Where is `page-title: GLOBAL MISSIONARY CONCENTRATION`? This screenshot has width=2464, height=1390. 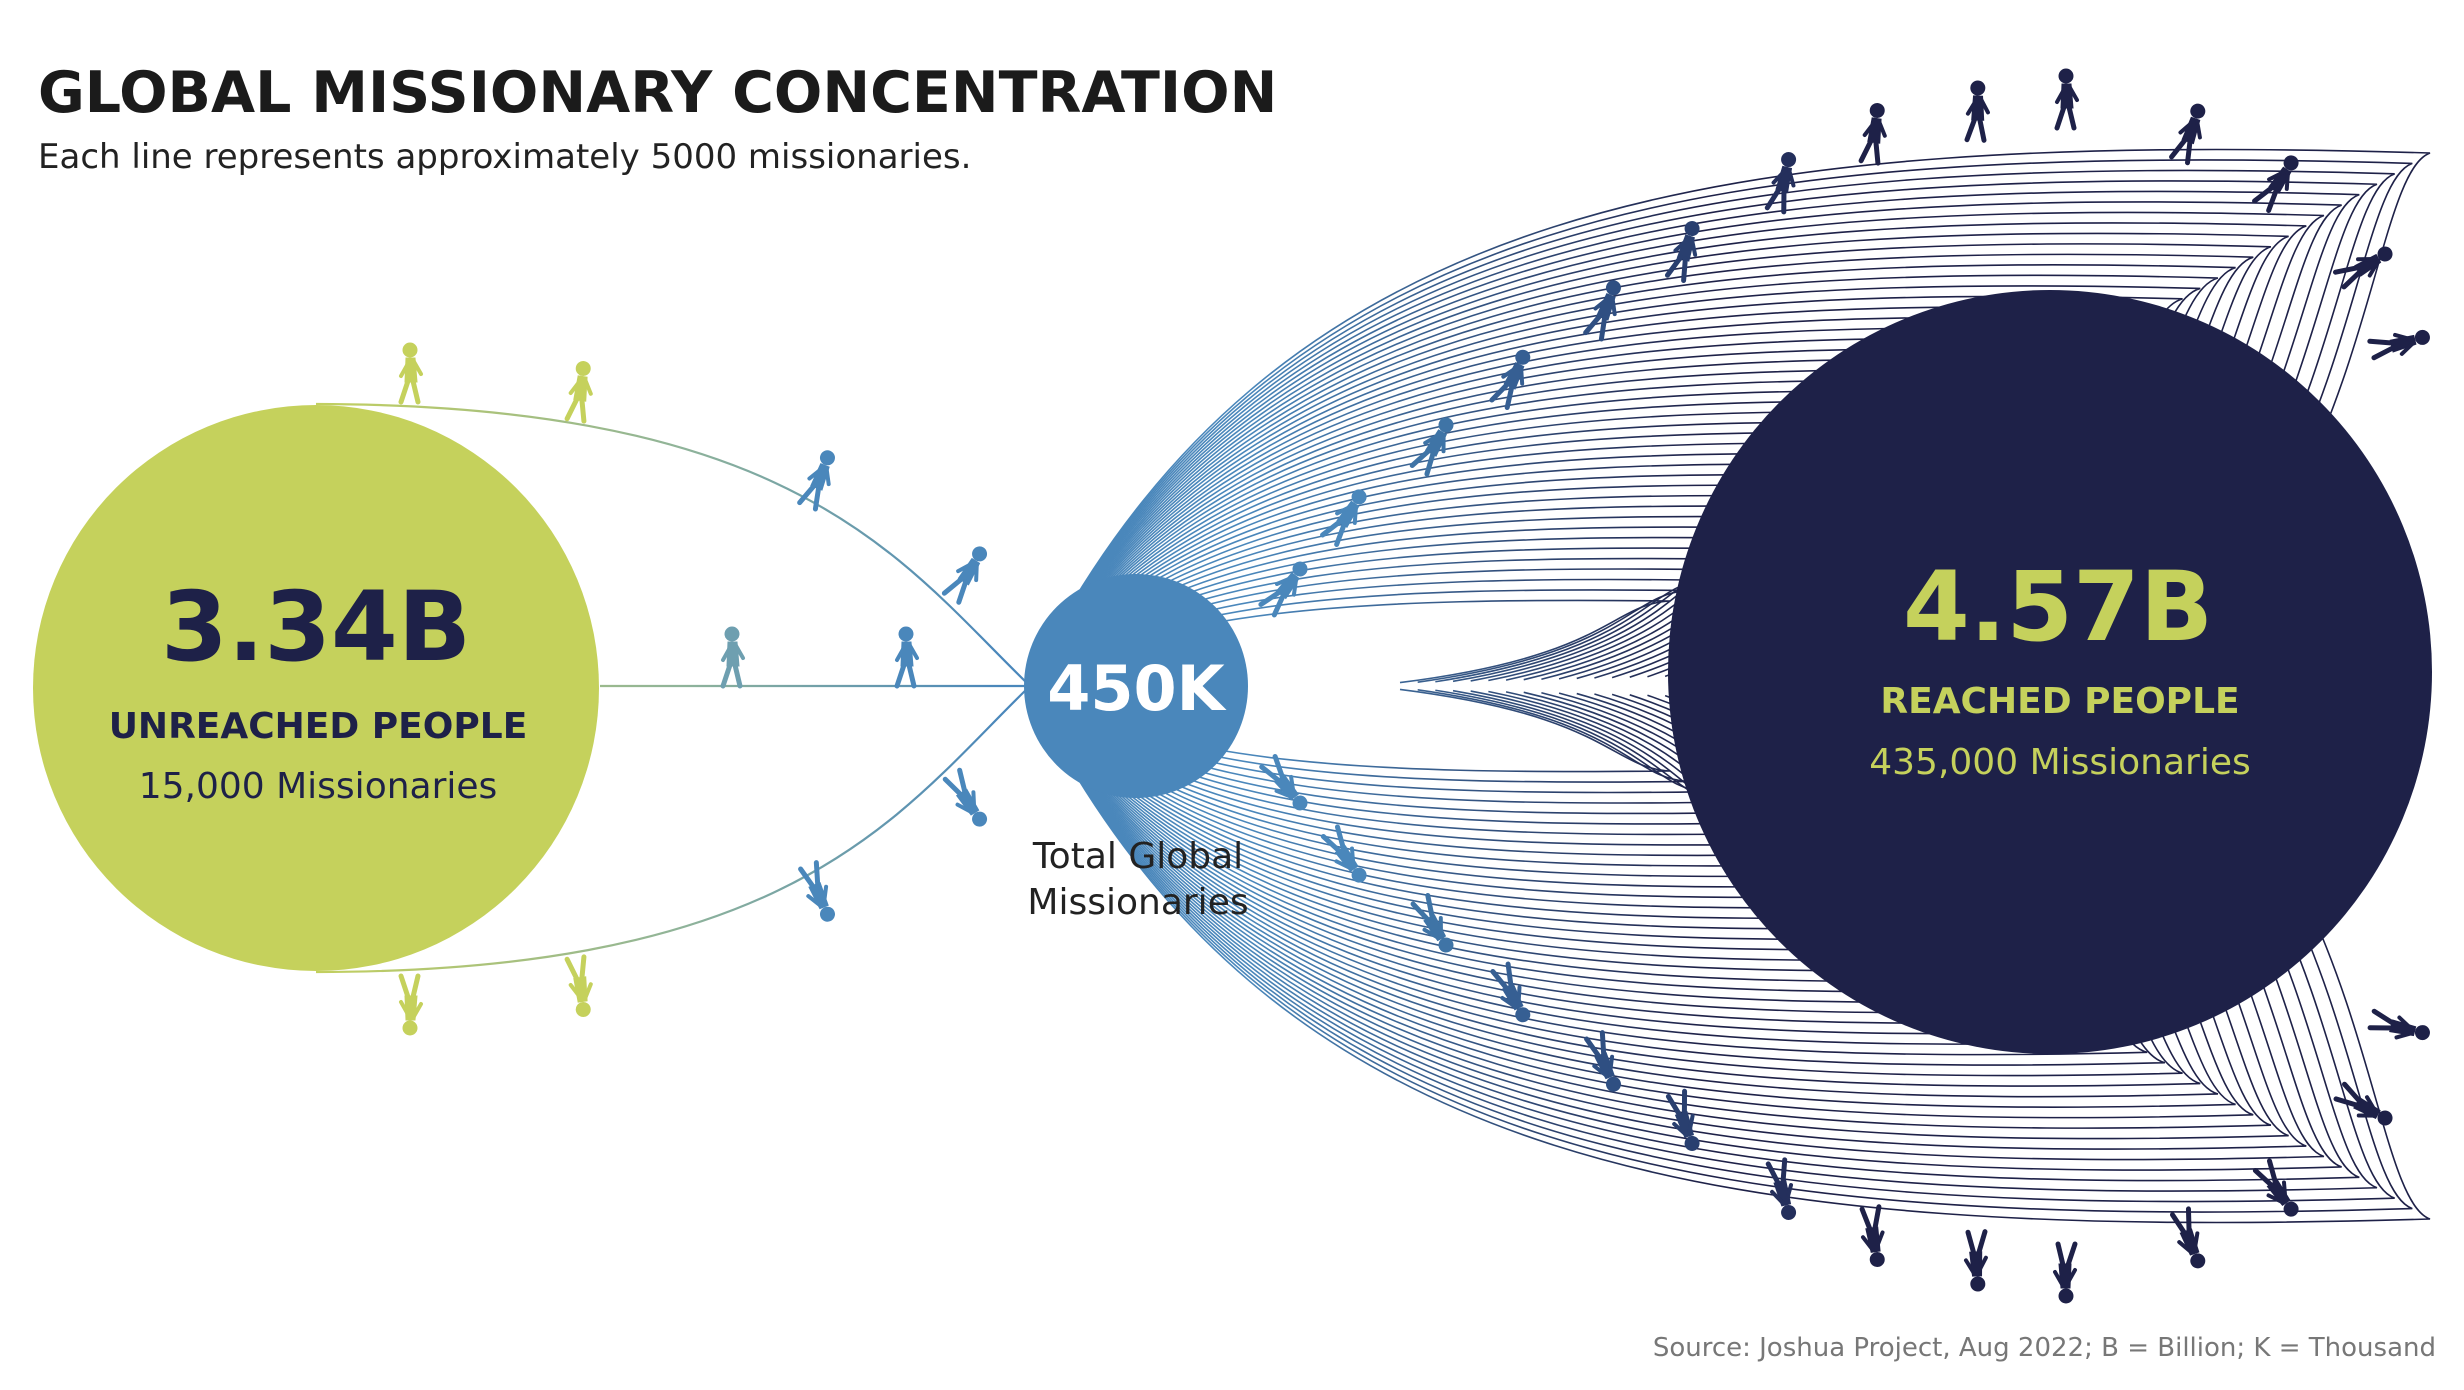 page-title: GLOBAL MISSIONARY CONCENTRATION is located at coordinates (657, 93).